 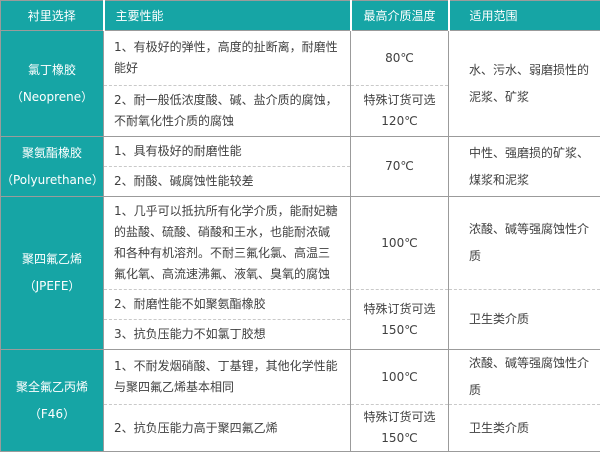 I want to click on material-cell-f46: 聚全氟乙丙烯 （F46）, so click(x=52, y=401).